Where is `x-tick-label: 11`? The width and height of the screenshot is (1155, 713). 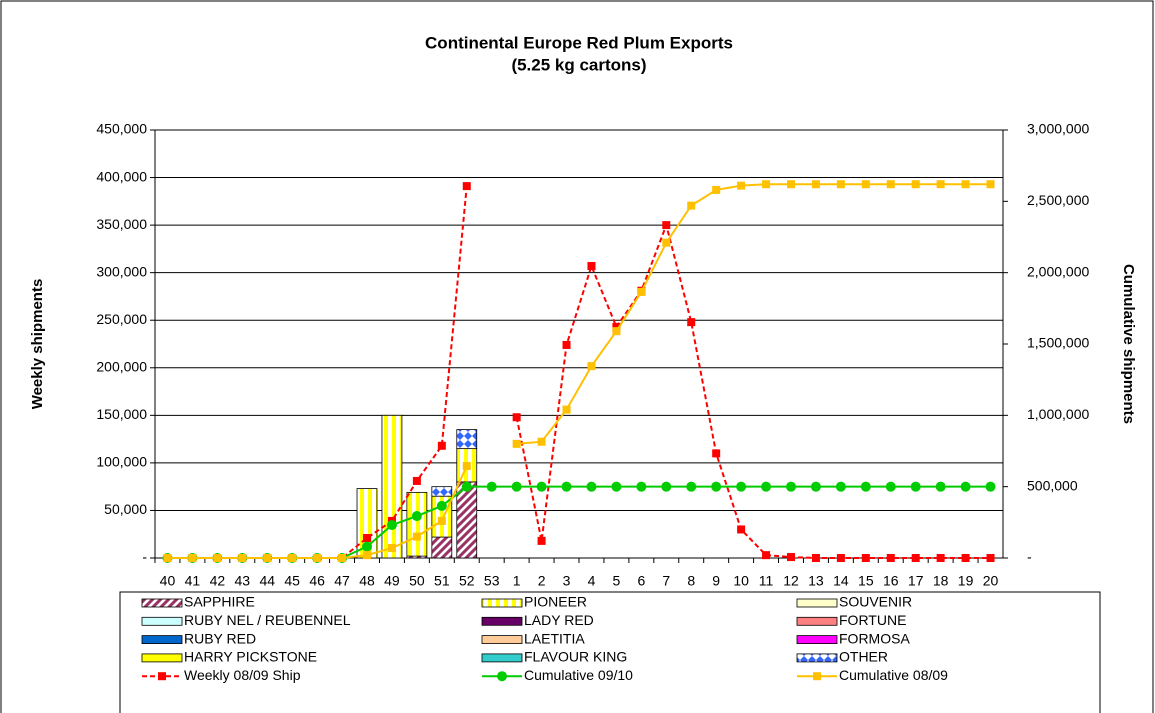
x-tick-label: 11 is located at coordinates (766, 581).